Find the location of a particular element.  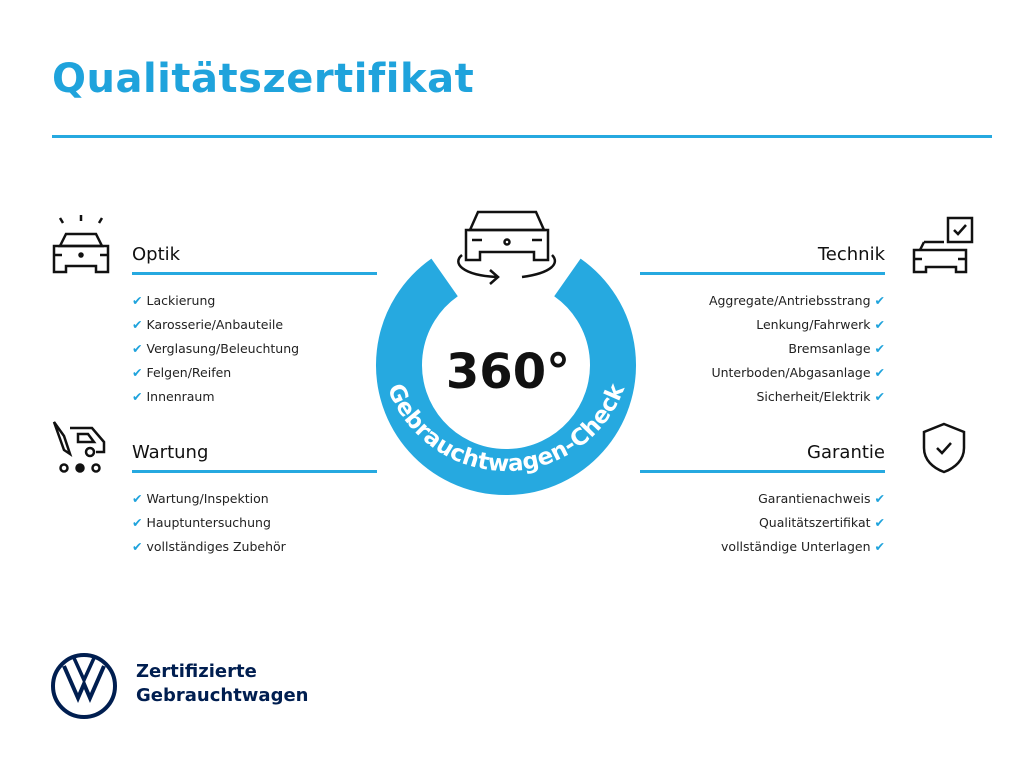

car-checklist-icon is located at coordinates (943, 245).